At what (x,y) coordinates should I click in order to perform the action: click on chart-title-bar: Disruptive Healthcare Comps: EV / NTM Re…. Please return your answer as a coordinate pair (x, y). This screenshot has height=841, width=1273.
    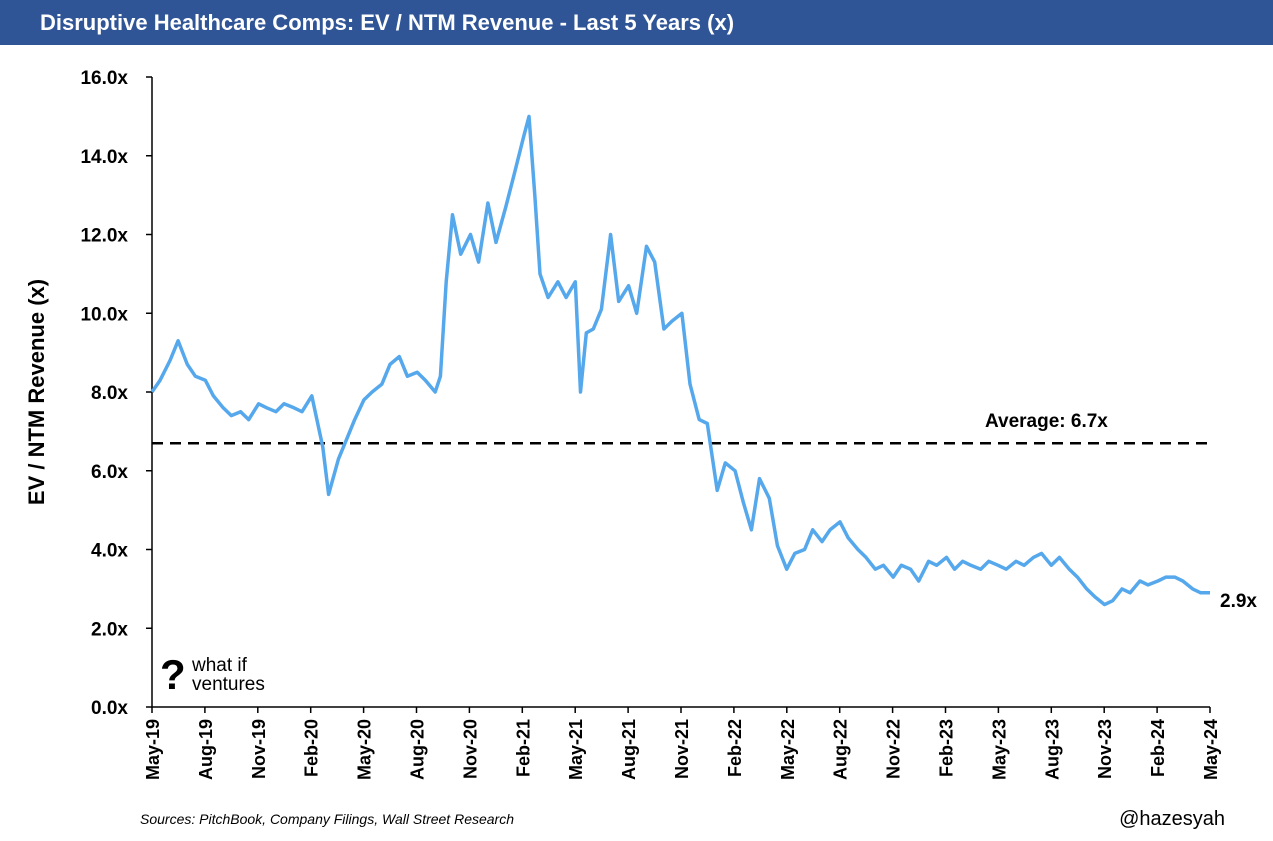
    Looking at the image, I should click on (636, 22).